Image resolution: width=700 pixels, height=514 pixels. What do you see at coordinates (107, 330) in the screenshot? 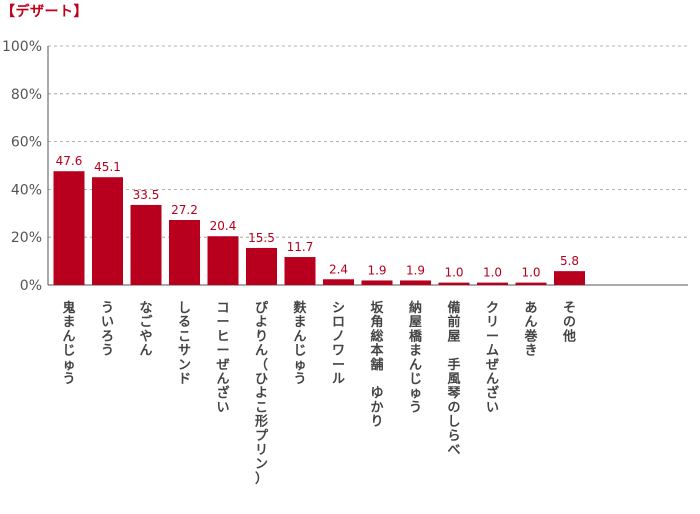
I see `category-label: ういろう` at bounding box center [107, 330].